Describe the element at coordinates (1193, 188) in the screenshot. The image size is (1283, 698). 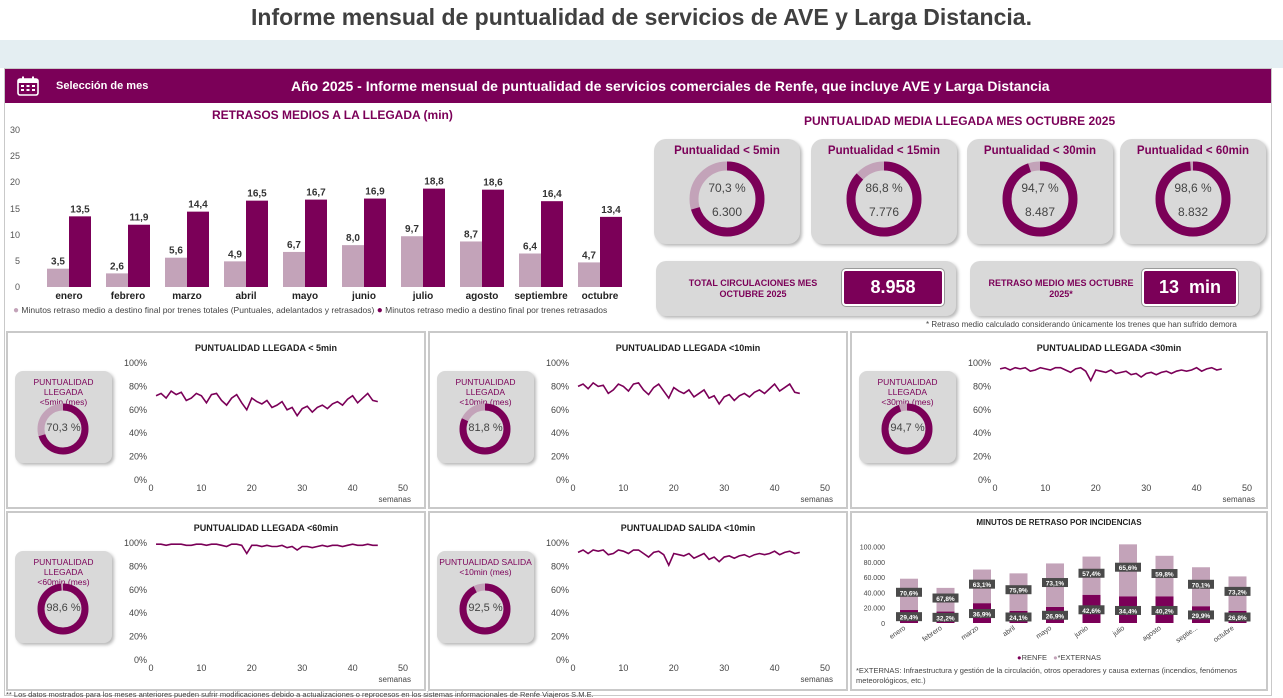
I see `kpi-pct: 98,6 %` at that location.